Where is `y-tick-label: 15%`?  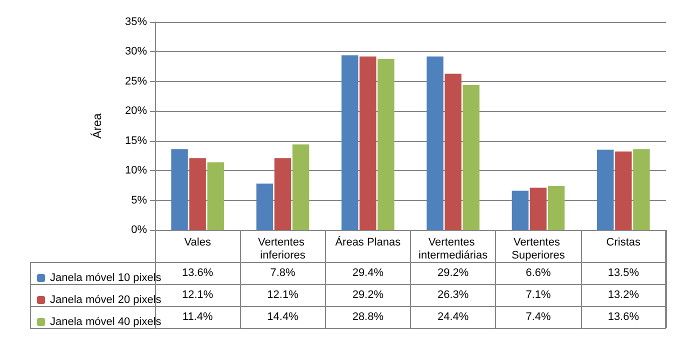
y-tick-label: 15% is located at coordinates (136, 140).